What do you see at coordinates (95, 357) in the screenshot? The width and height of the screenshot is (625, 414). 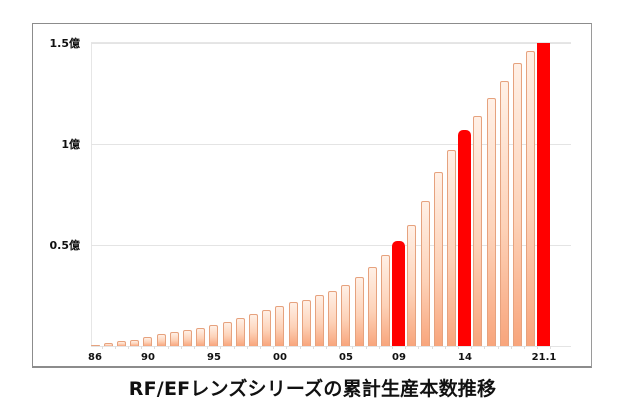 I see `x-tick-label: 86` at bounding box center [95, 357].